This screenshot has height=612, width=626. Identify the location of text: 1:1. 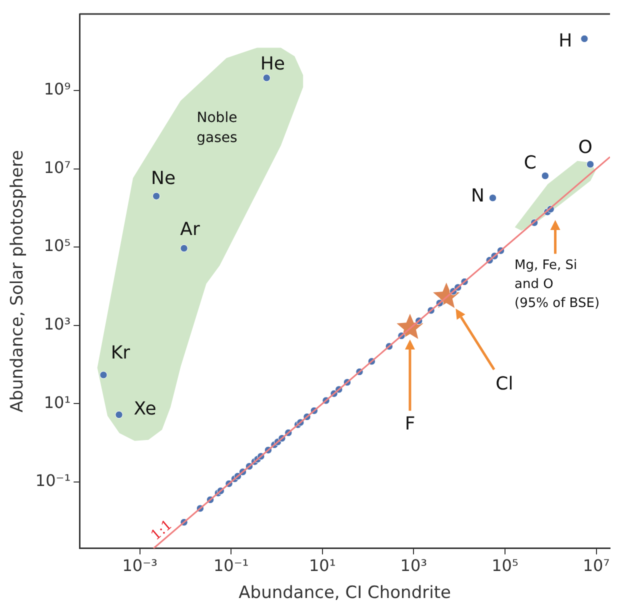
(162, 530).